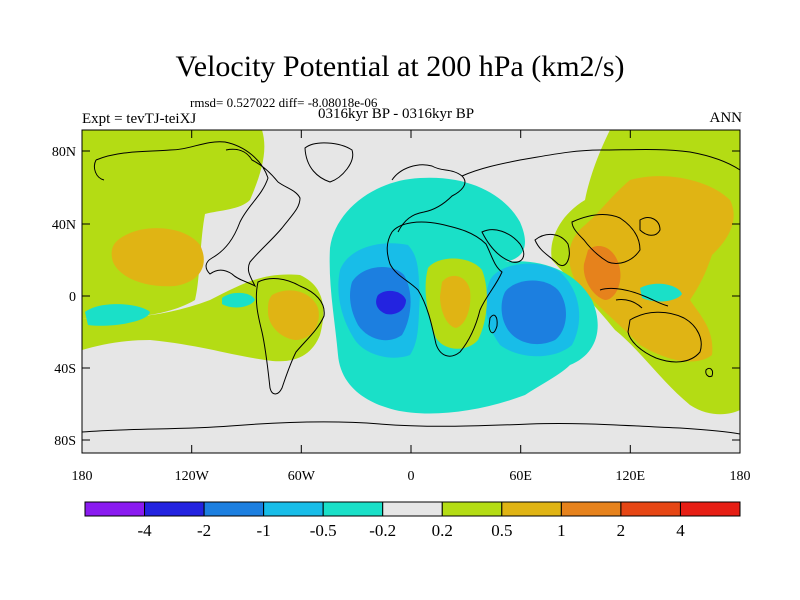  What do you see at coordinates (661, 292) in the screenshot?
I see `cyan-west-pacific` at bounding box center [661, 292].